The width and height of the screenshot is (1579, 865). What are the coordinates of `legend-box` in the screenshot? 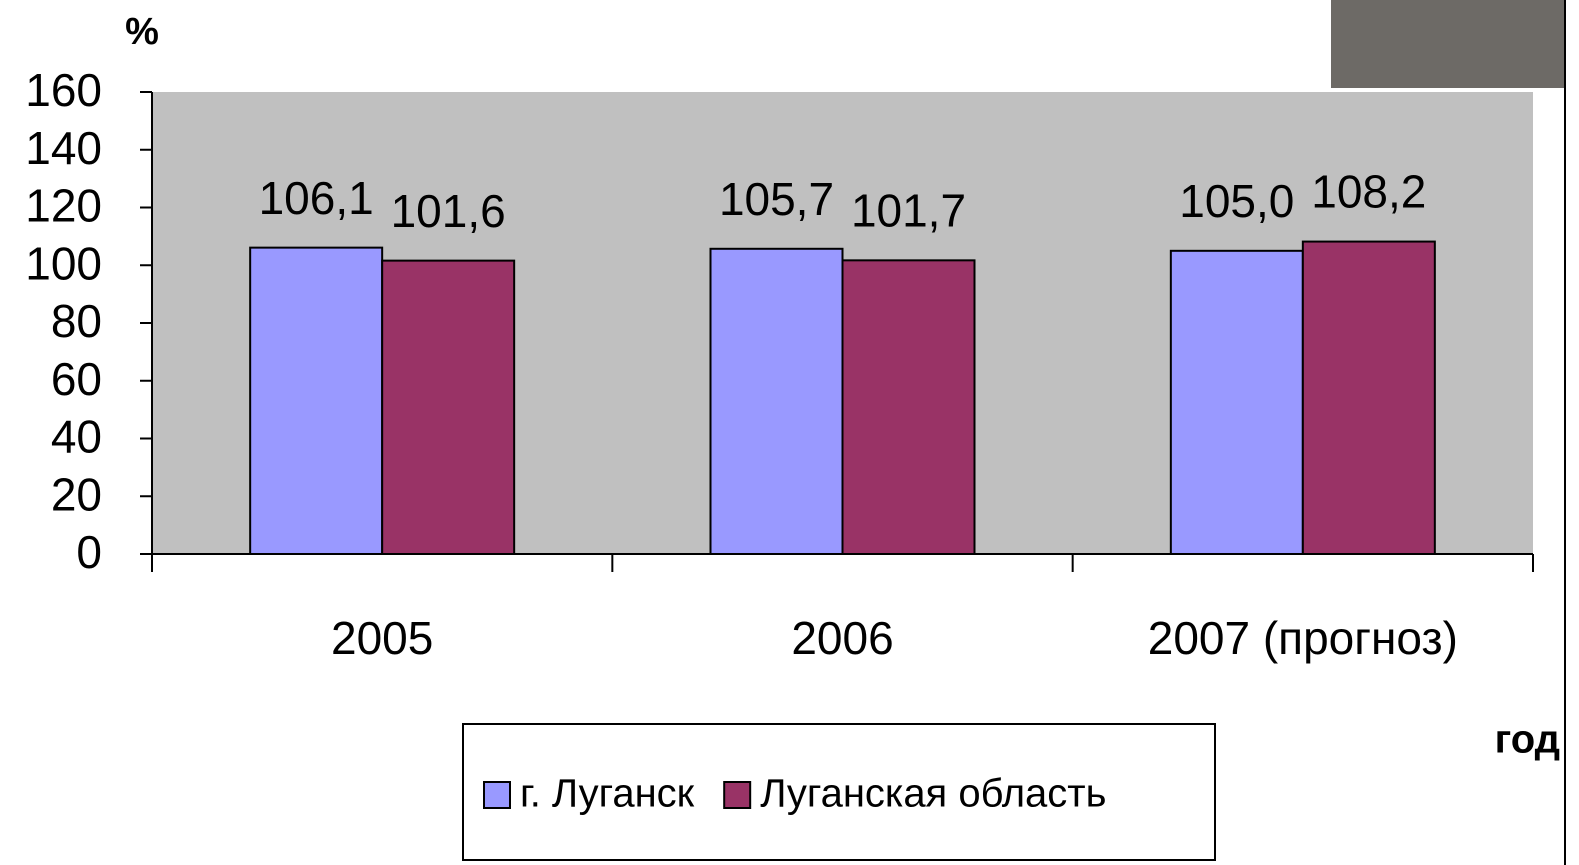 It's located at (839, 792).